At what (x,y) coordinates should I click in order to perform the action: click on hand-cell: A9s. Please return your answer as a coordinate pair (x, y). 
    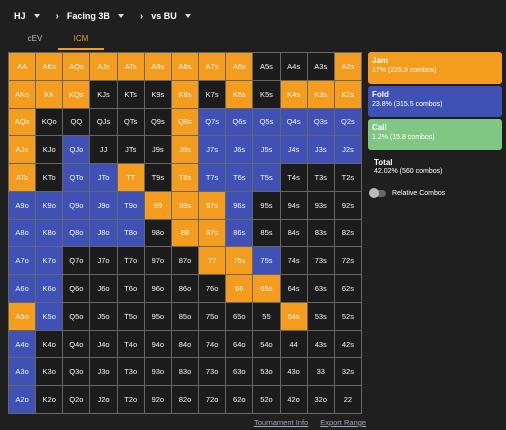
    Looking at the image, I should click on (157, 66).